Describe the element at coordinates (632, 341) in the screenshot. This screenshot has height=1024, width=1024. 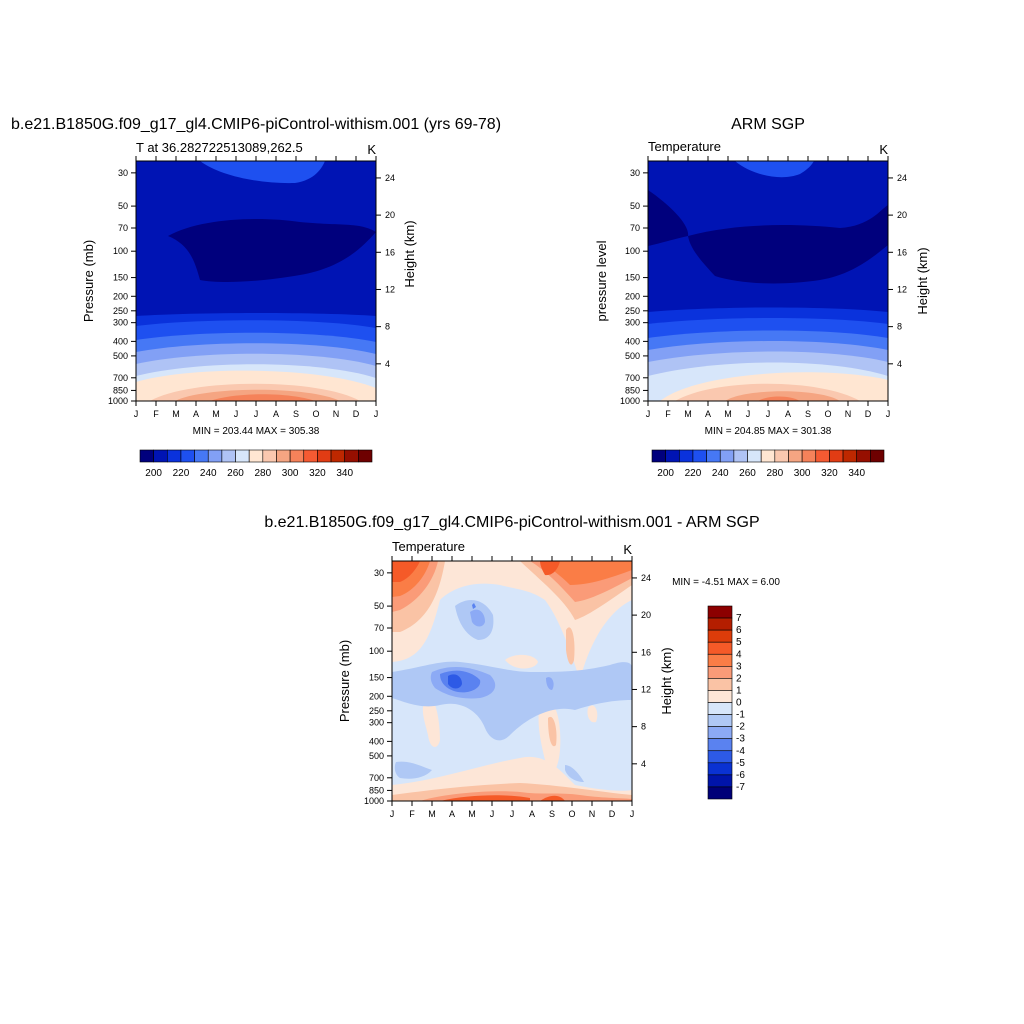
I see `y-tick-label: 400` at that location.